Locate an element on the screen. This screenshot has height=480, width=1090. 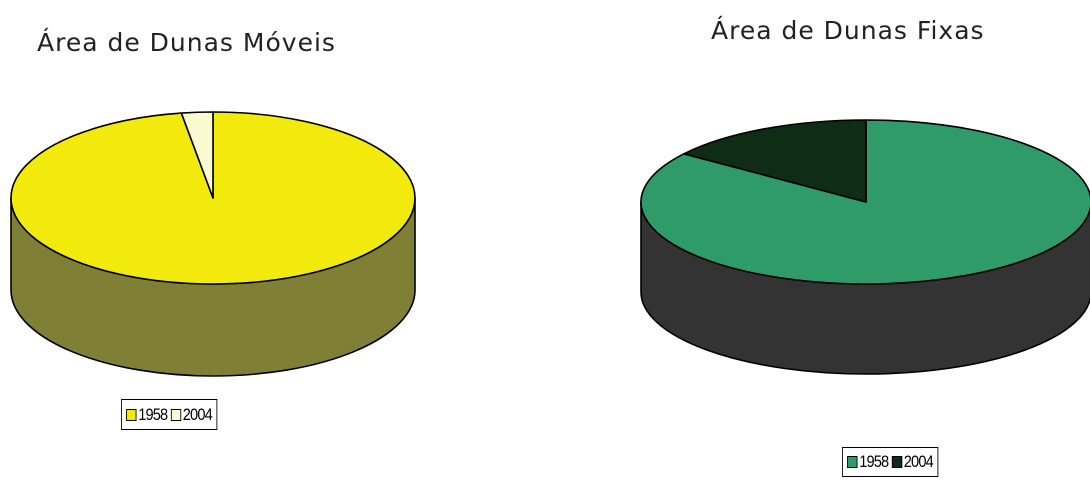
legend-dunas-fixas: 1958 2004 is located at coordinates (890, 462).